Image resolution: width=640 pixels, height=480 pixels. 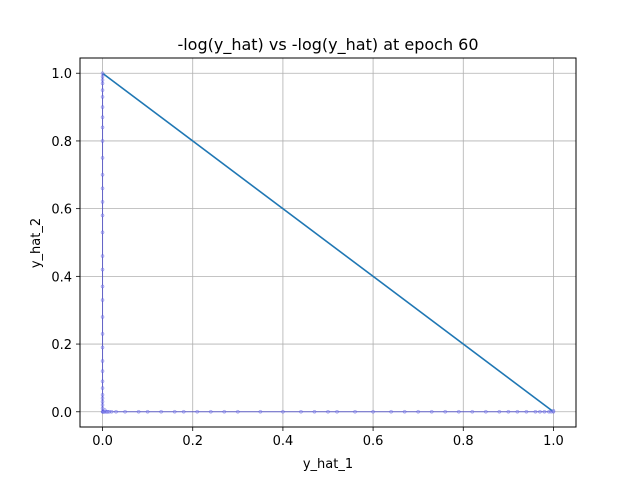 I want to click on y-tick-label: 0.8, so click(x=61, y=142).